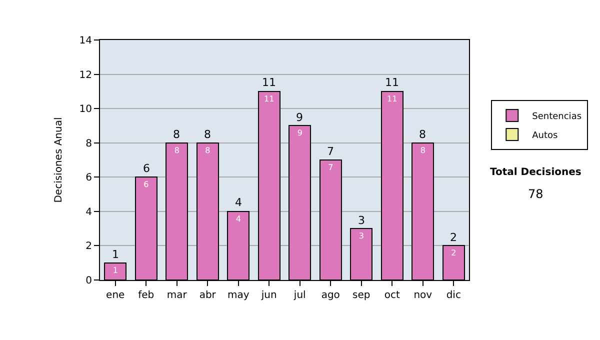  What do you see at coordinates (89, 144) in the screenshot?
I see `y-tick-label: 8` at bounding box center [89, 144].